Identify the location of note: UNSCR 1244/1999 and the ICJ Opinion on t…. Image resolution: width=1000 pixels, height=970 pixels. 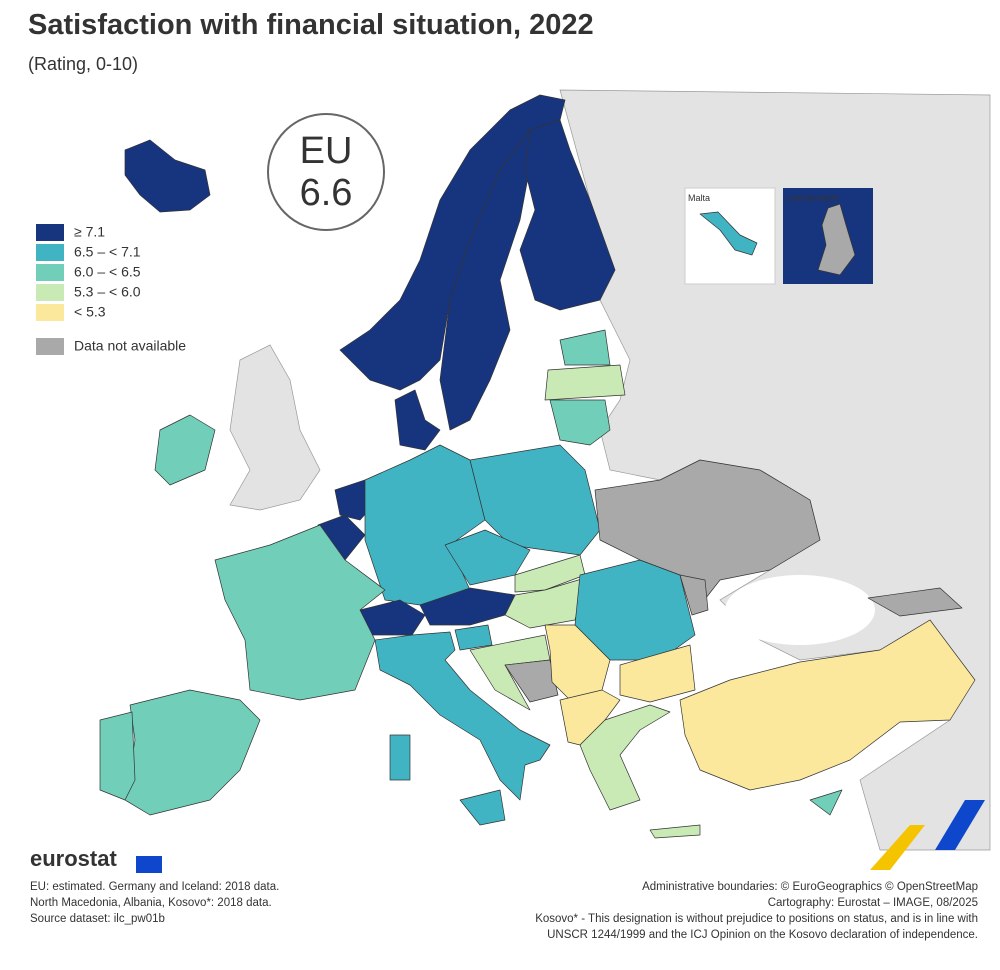
(762, 935).